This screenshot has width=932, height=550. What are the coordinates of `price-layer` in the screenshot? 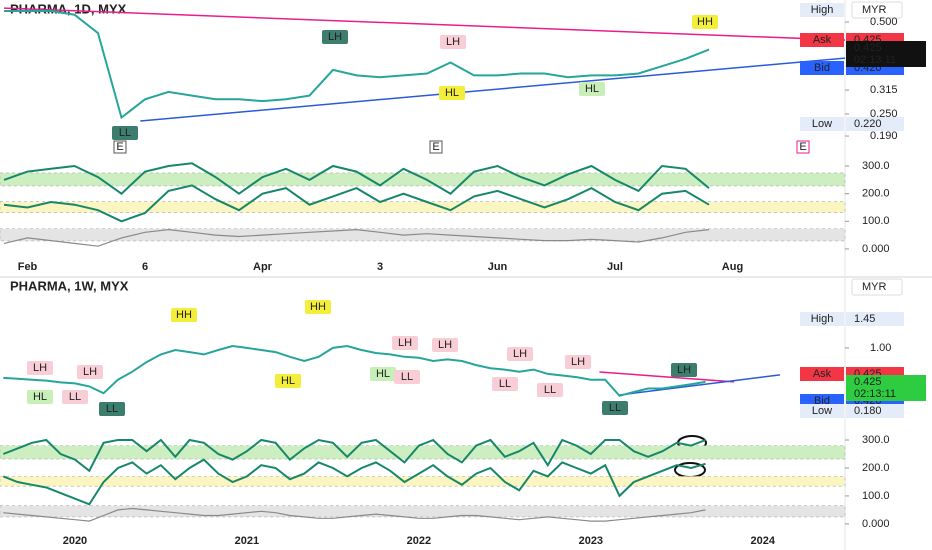 It's located at (392, 370).